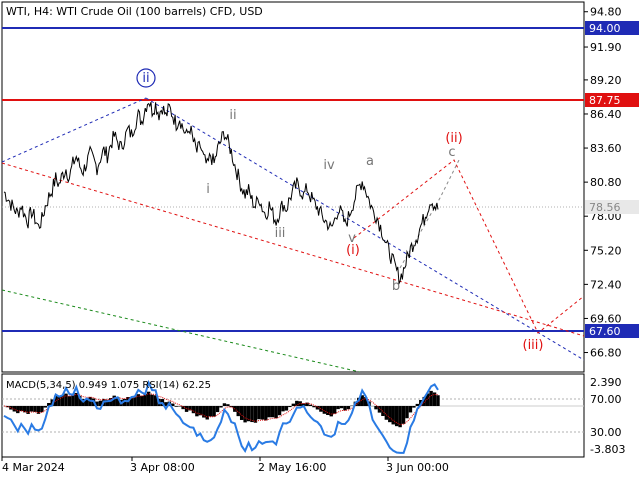  I want to click on wave-label: iv, so click(329, 165).